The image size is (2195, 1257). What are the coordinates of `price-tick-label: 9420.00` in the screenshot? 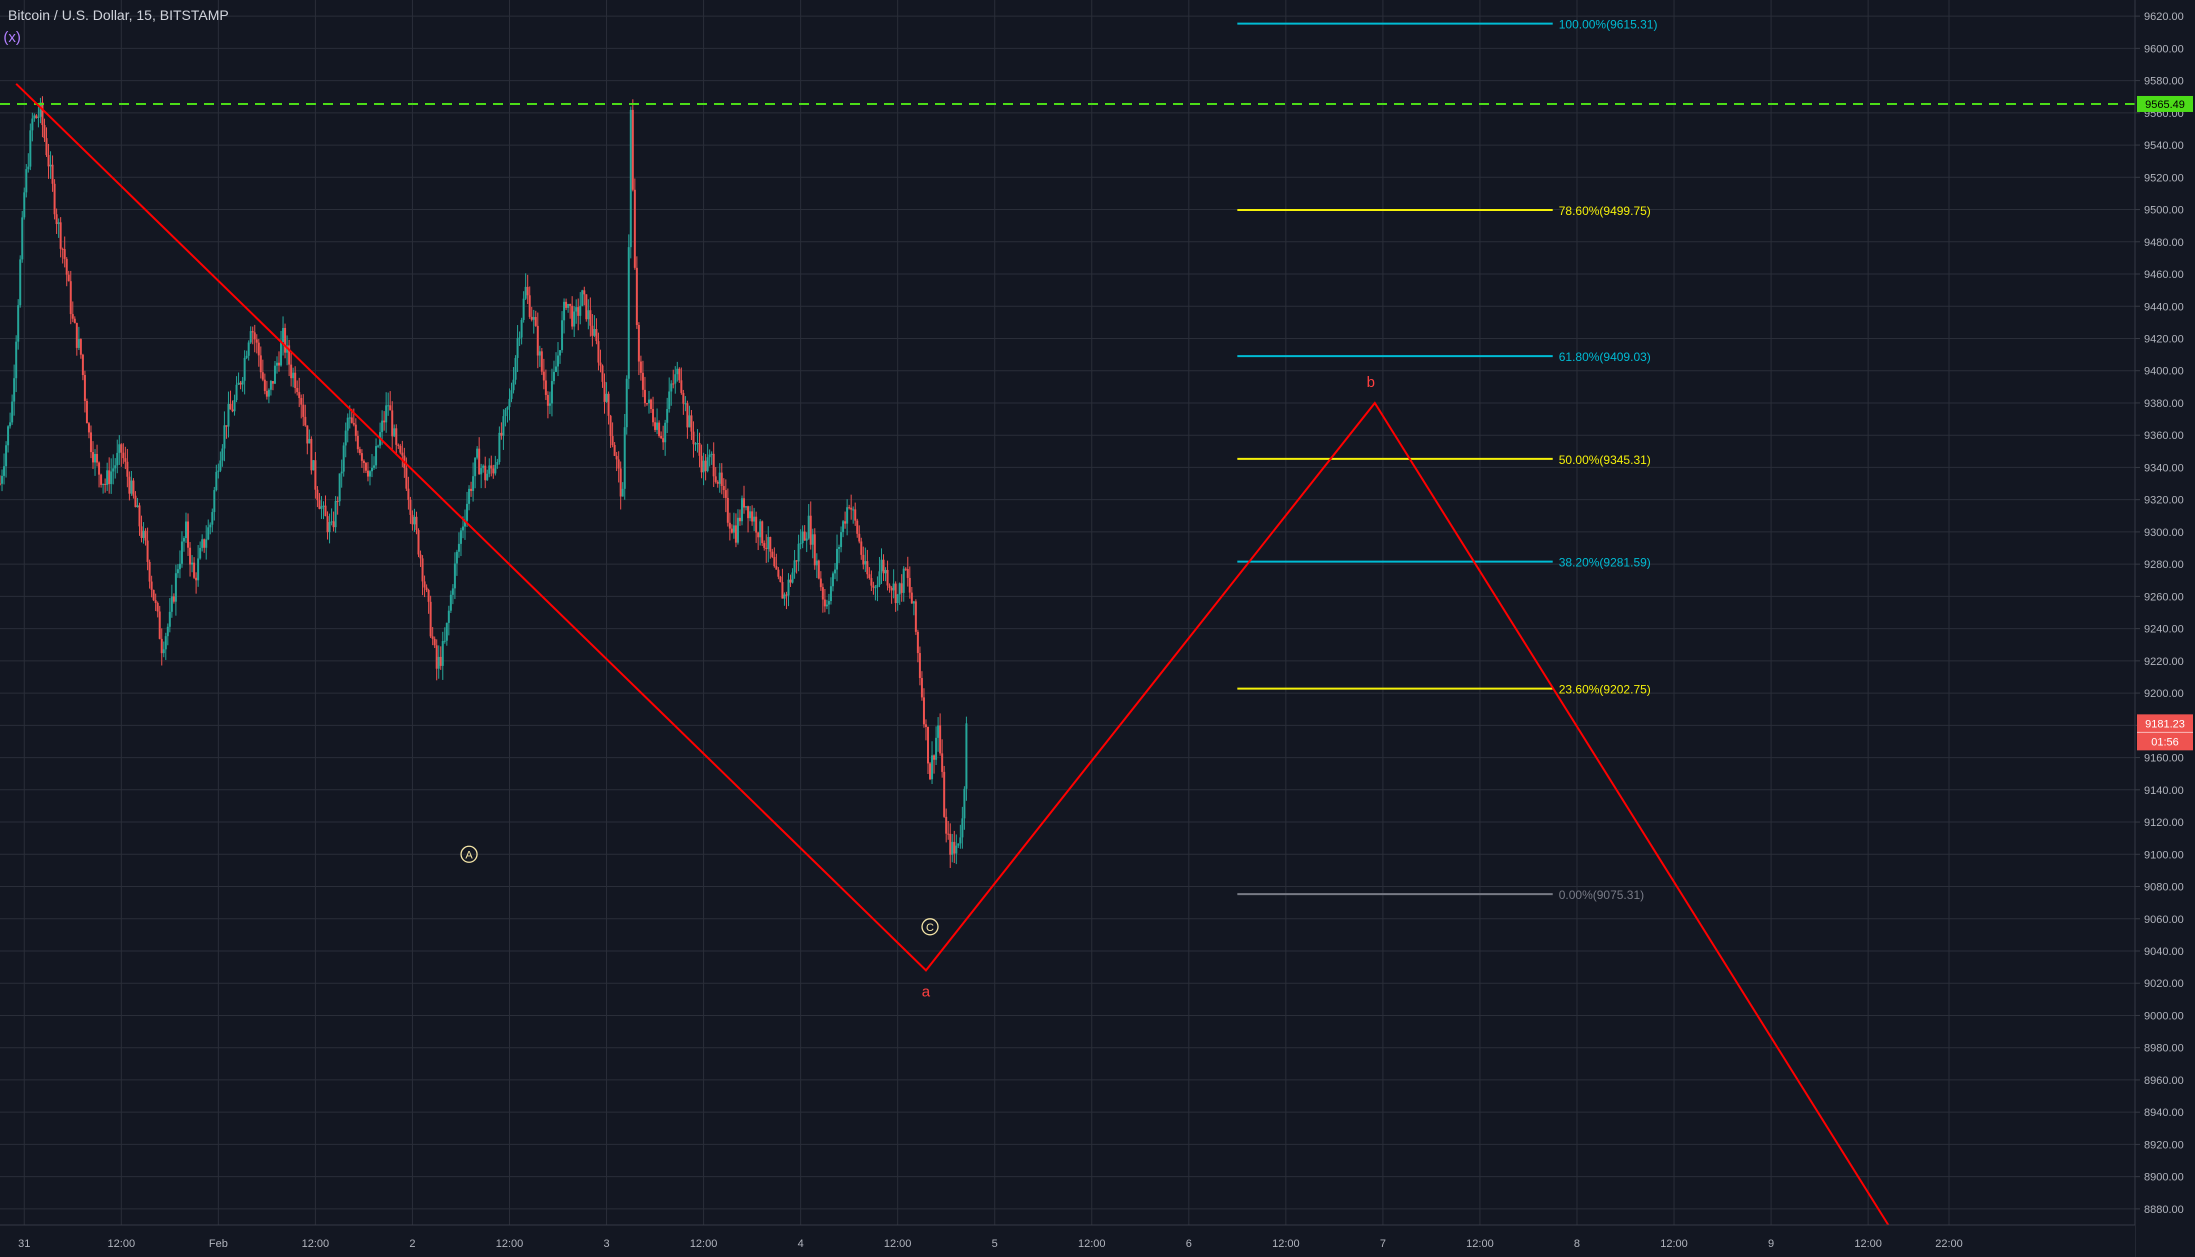 It's located at (2164, 339).